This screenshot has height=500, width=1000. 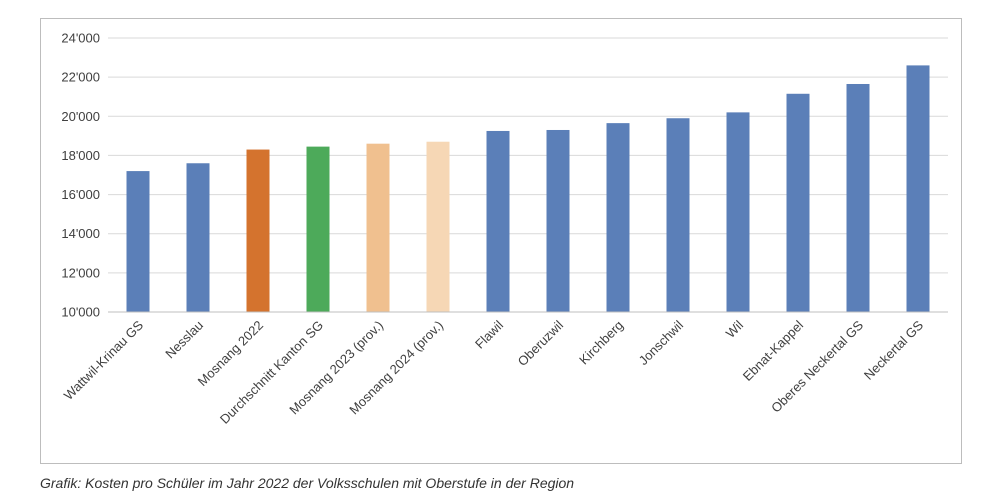 I want to click on y-tick-label: 14'000, so click(x=80, y=233).